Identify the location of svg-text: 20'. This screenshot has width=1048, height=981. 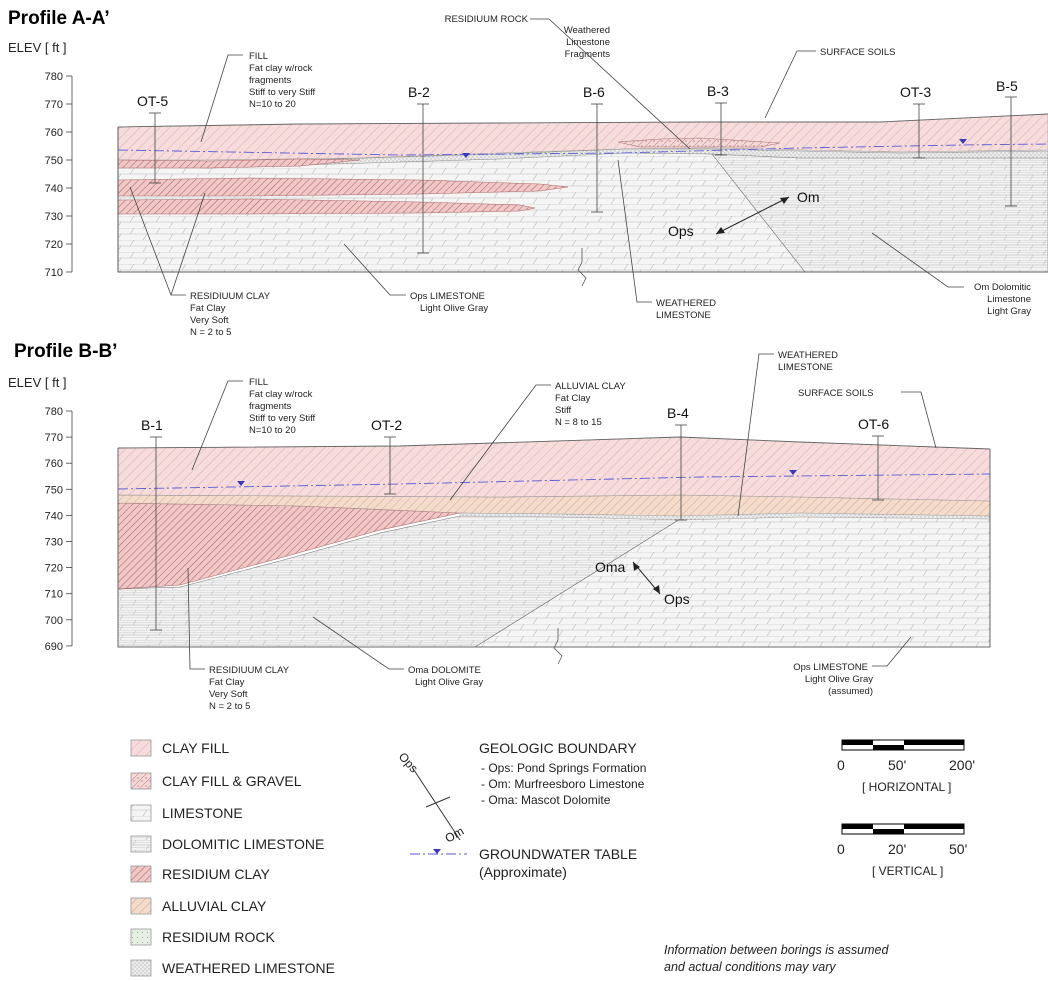
(897, 849).